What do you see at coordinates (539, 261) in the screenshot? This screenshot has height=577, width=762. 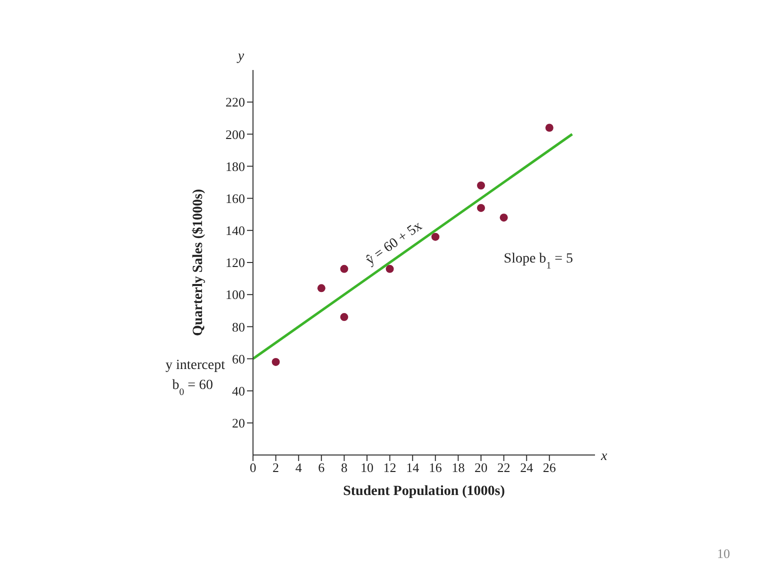 I see `annotation: Slope b$_{1}$ = 5` at bounding box center [539, 261].